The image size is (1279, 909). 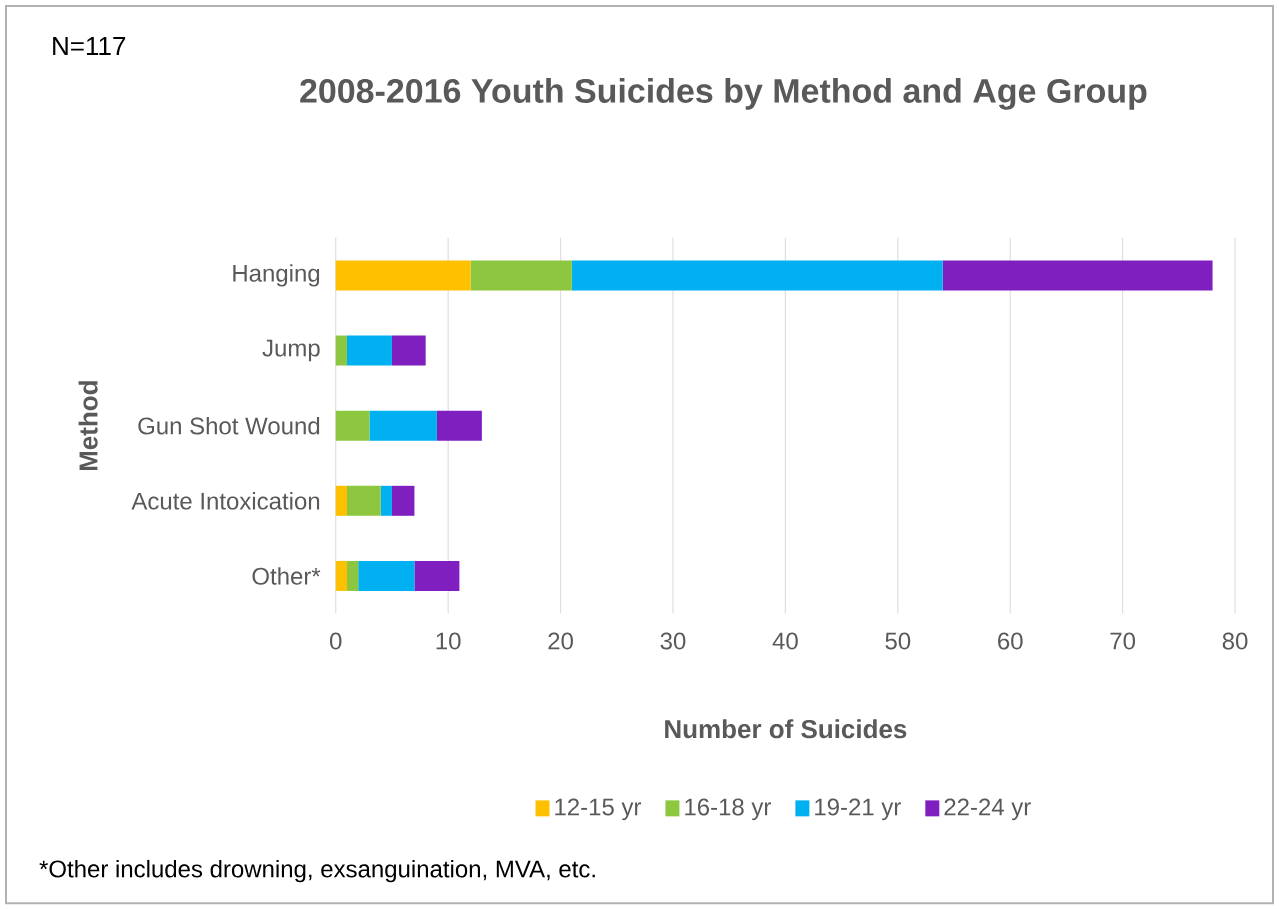 I want to click on y-axis-title: Method, so click(x=88, y=425).